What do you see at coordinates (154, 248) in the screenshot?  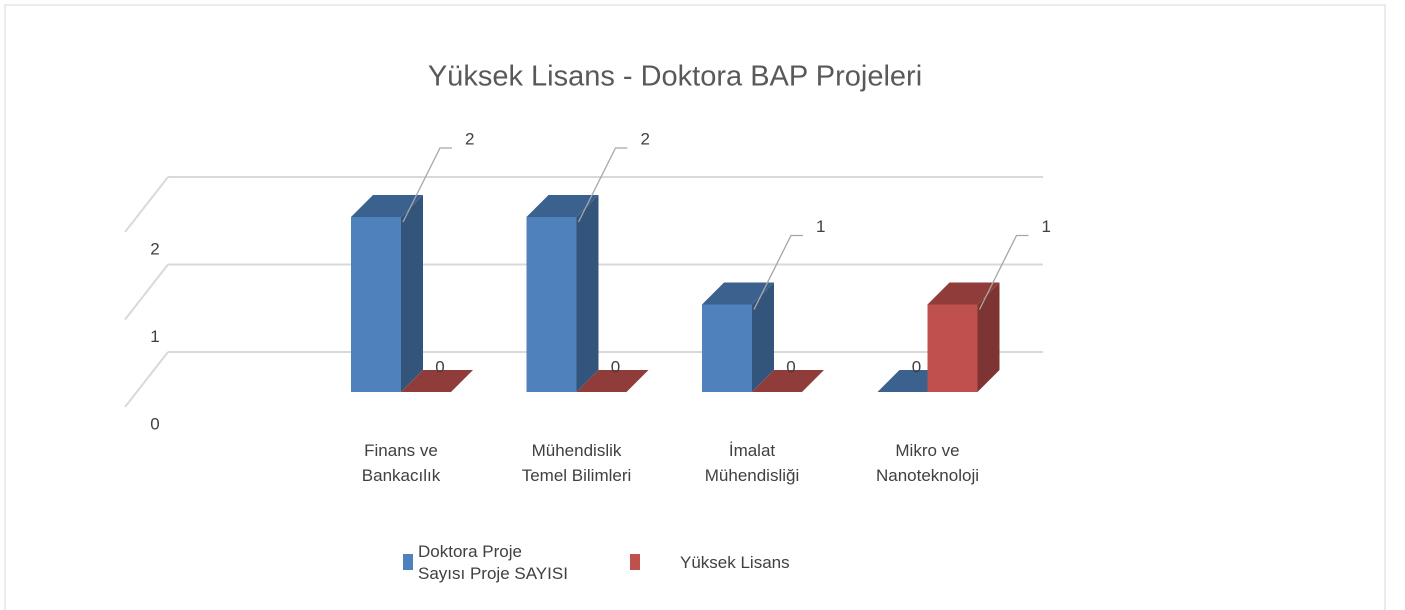 I see `y-tick-label: 2` at bounding box center [154, 248].